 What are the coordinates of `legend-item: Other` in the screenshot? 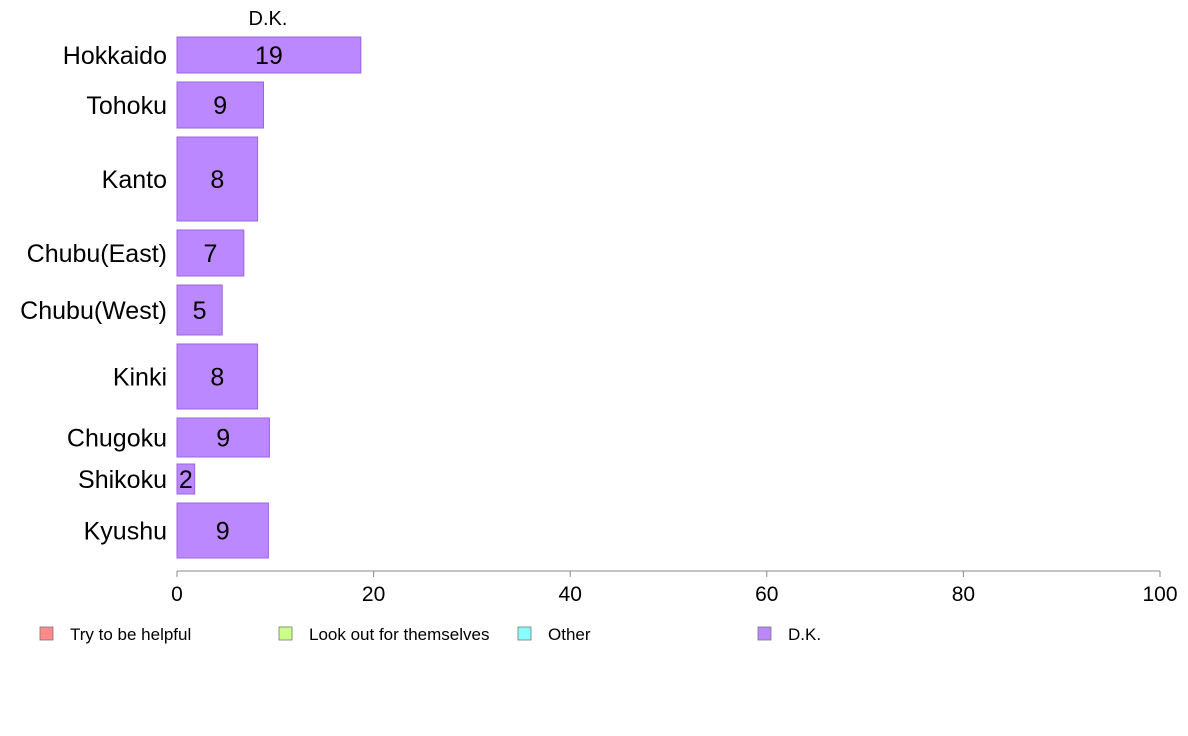 It's located at (554, 634).